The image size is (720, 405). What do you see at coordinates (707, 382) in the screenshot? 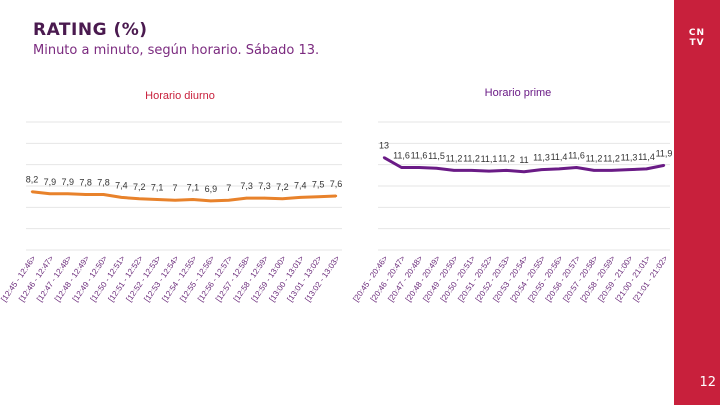
I see `page-number: 12` at bounding box center [707, 382].